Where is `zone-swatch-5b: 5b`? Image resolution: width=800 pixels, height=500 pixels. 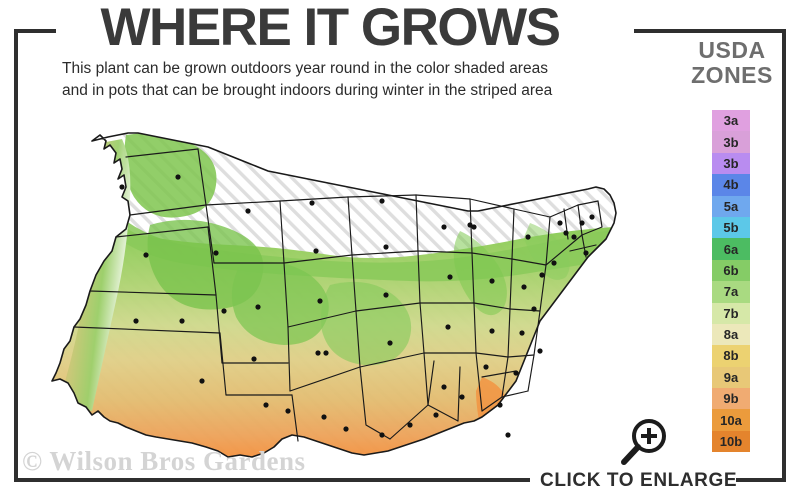
zone-swatch-5b: 5b is located at coordinates (731, 227).